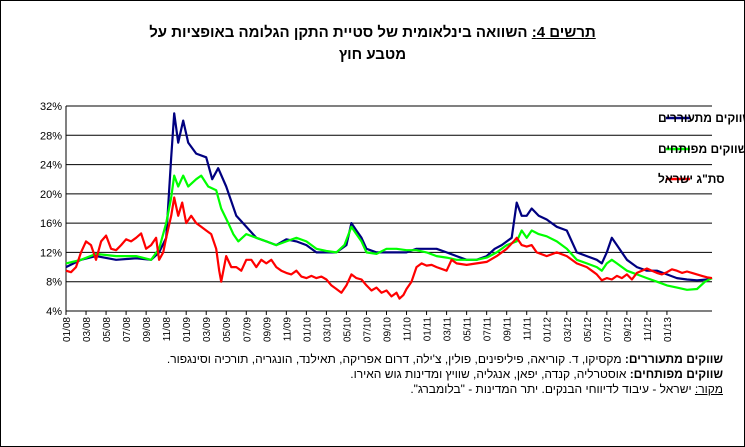  What do you see at coordinates (408, 329) in the screenshot?
I see `x-tick-label: 11/10` at bounding box center [408, 329].